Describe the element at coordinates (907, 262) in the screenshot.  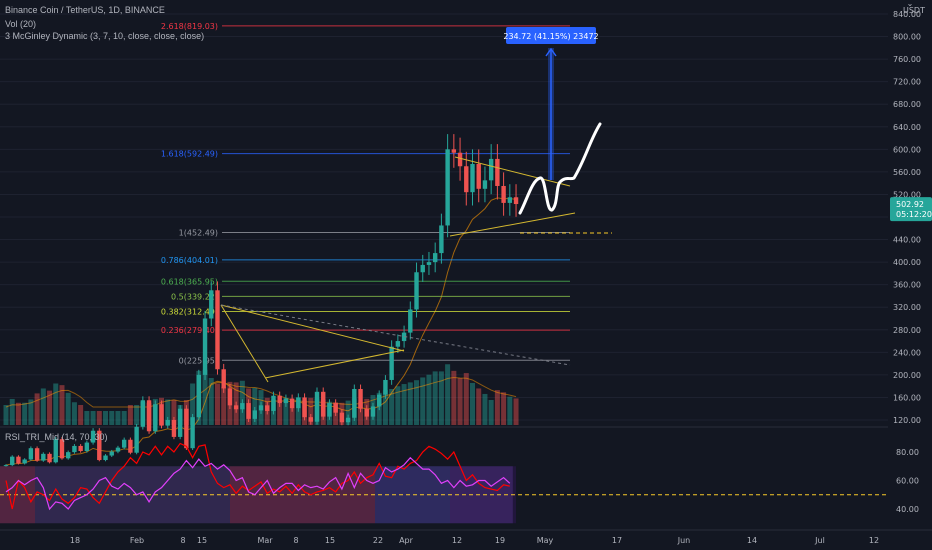
I see `price-tick-label: 400.00` at that location.